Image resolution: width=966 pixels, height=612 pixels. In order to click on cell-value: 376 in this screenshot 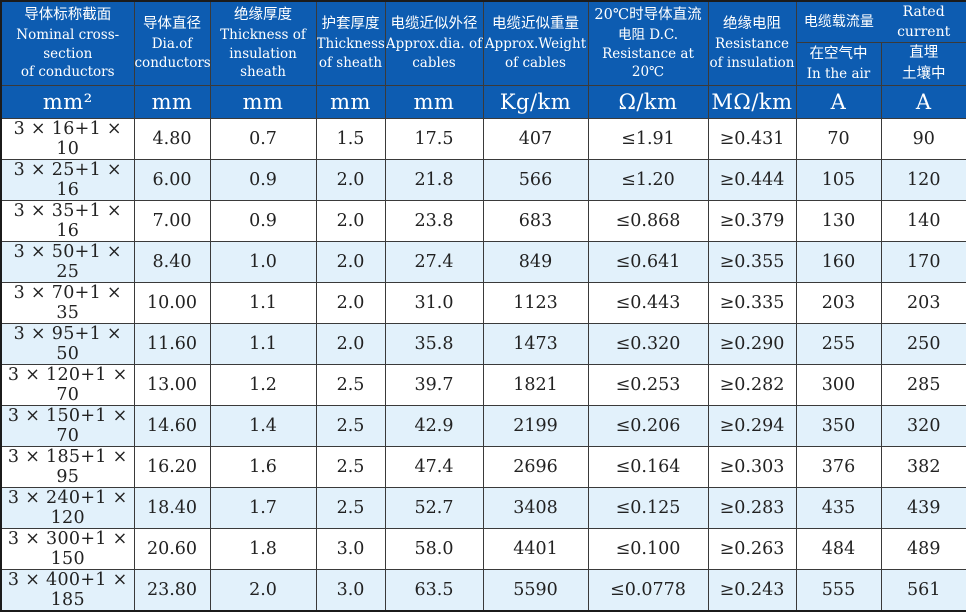, I will do `click(838, 467)`.